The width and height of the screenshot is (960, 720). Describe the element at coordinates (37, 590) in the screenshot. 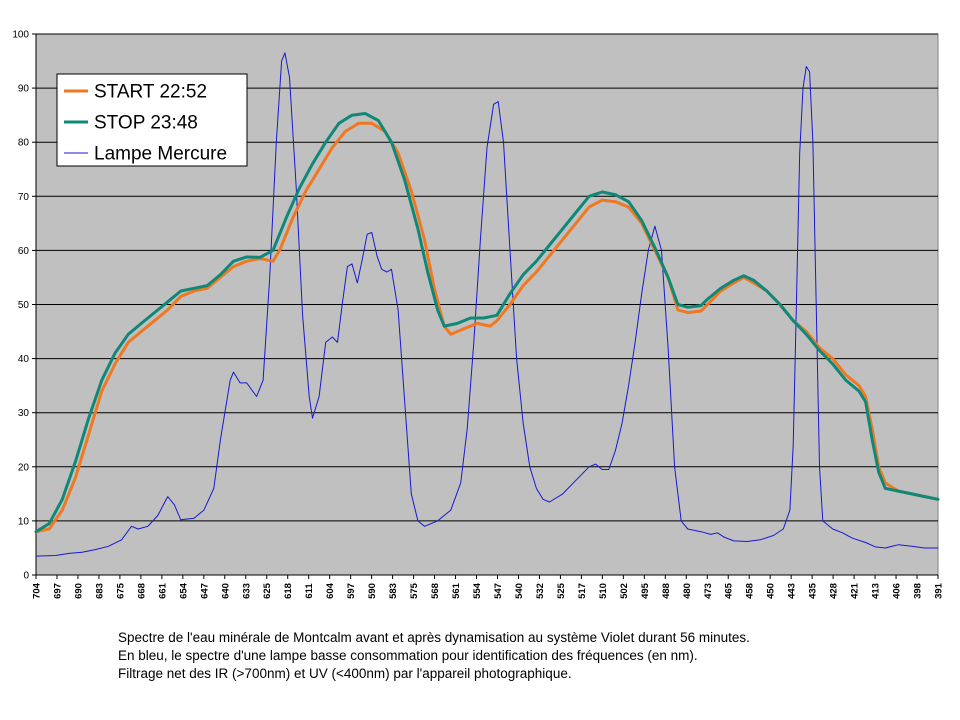

I see `x-tick-label: 704` at that location.